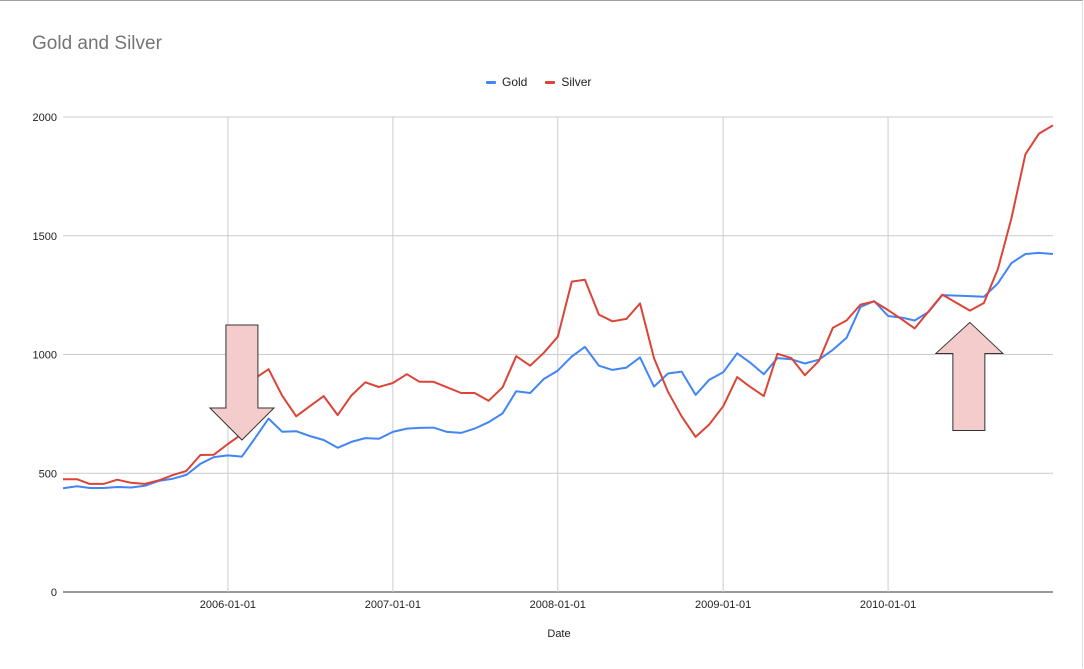 The width and height of the screenshot is (1084, 669). What do you see at coordinates (888, 605) in the screenshot?
I see `x-tick-label-2010-01-01: 2010-01-01` at bounding box center [888, 605].